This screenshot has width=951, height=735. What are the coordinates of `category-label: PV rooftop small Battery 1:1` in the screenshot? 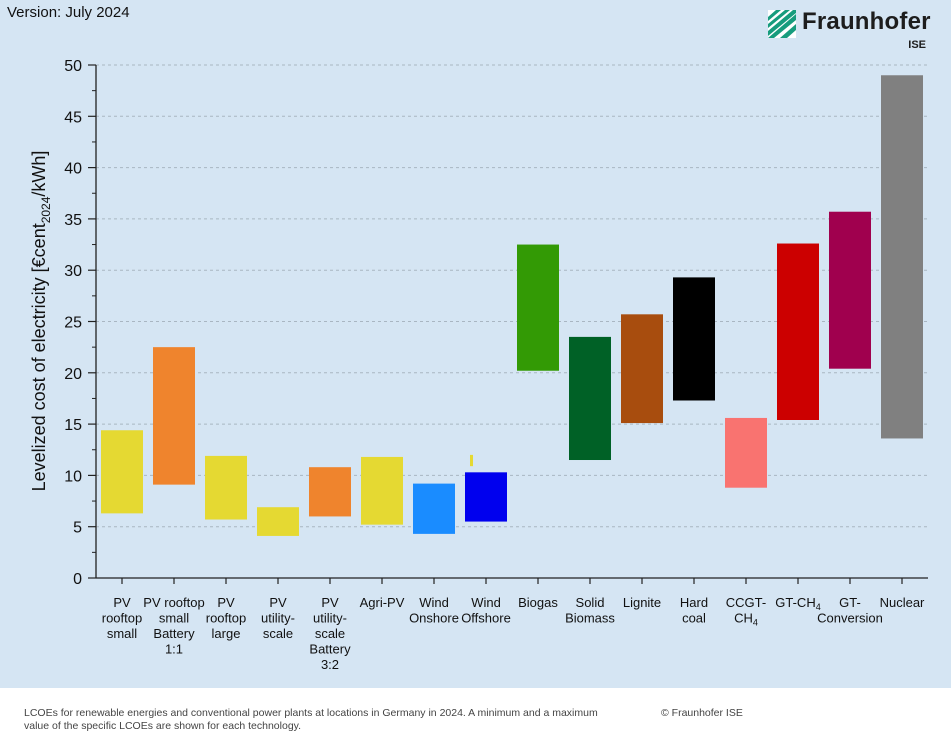 It's located at (173, 626).